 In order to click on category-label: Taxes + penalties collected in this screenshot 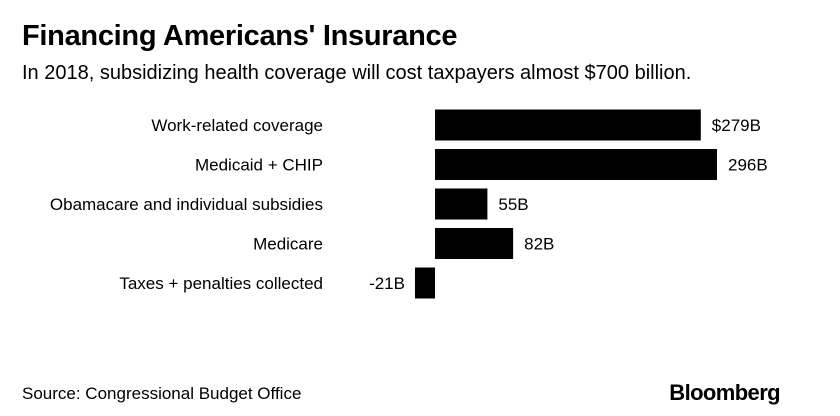, I will do `click(221, 283)`.